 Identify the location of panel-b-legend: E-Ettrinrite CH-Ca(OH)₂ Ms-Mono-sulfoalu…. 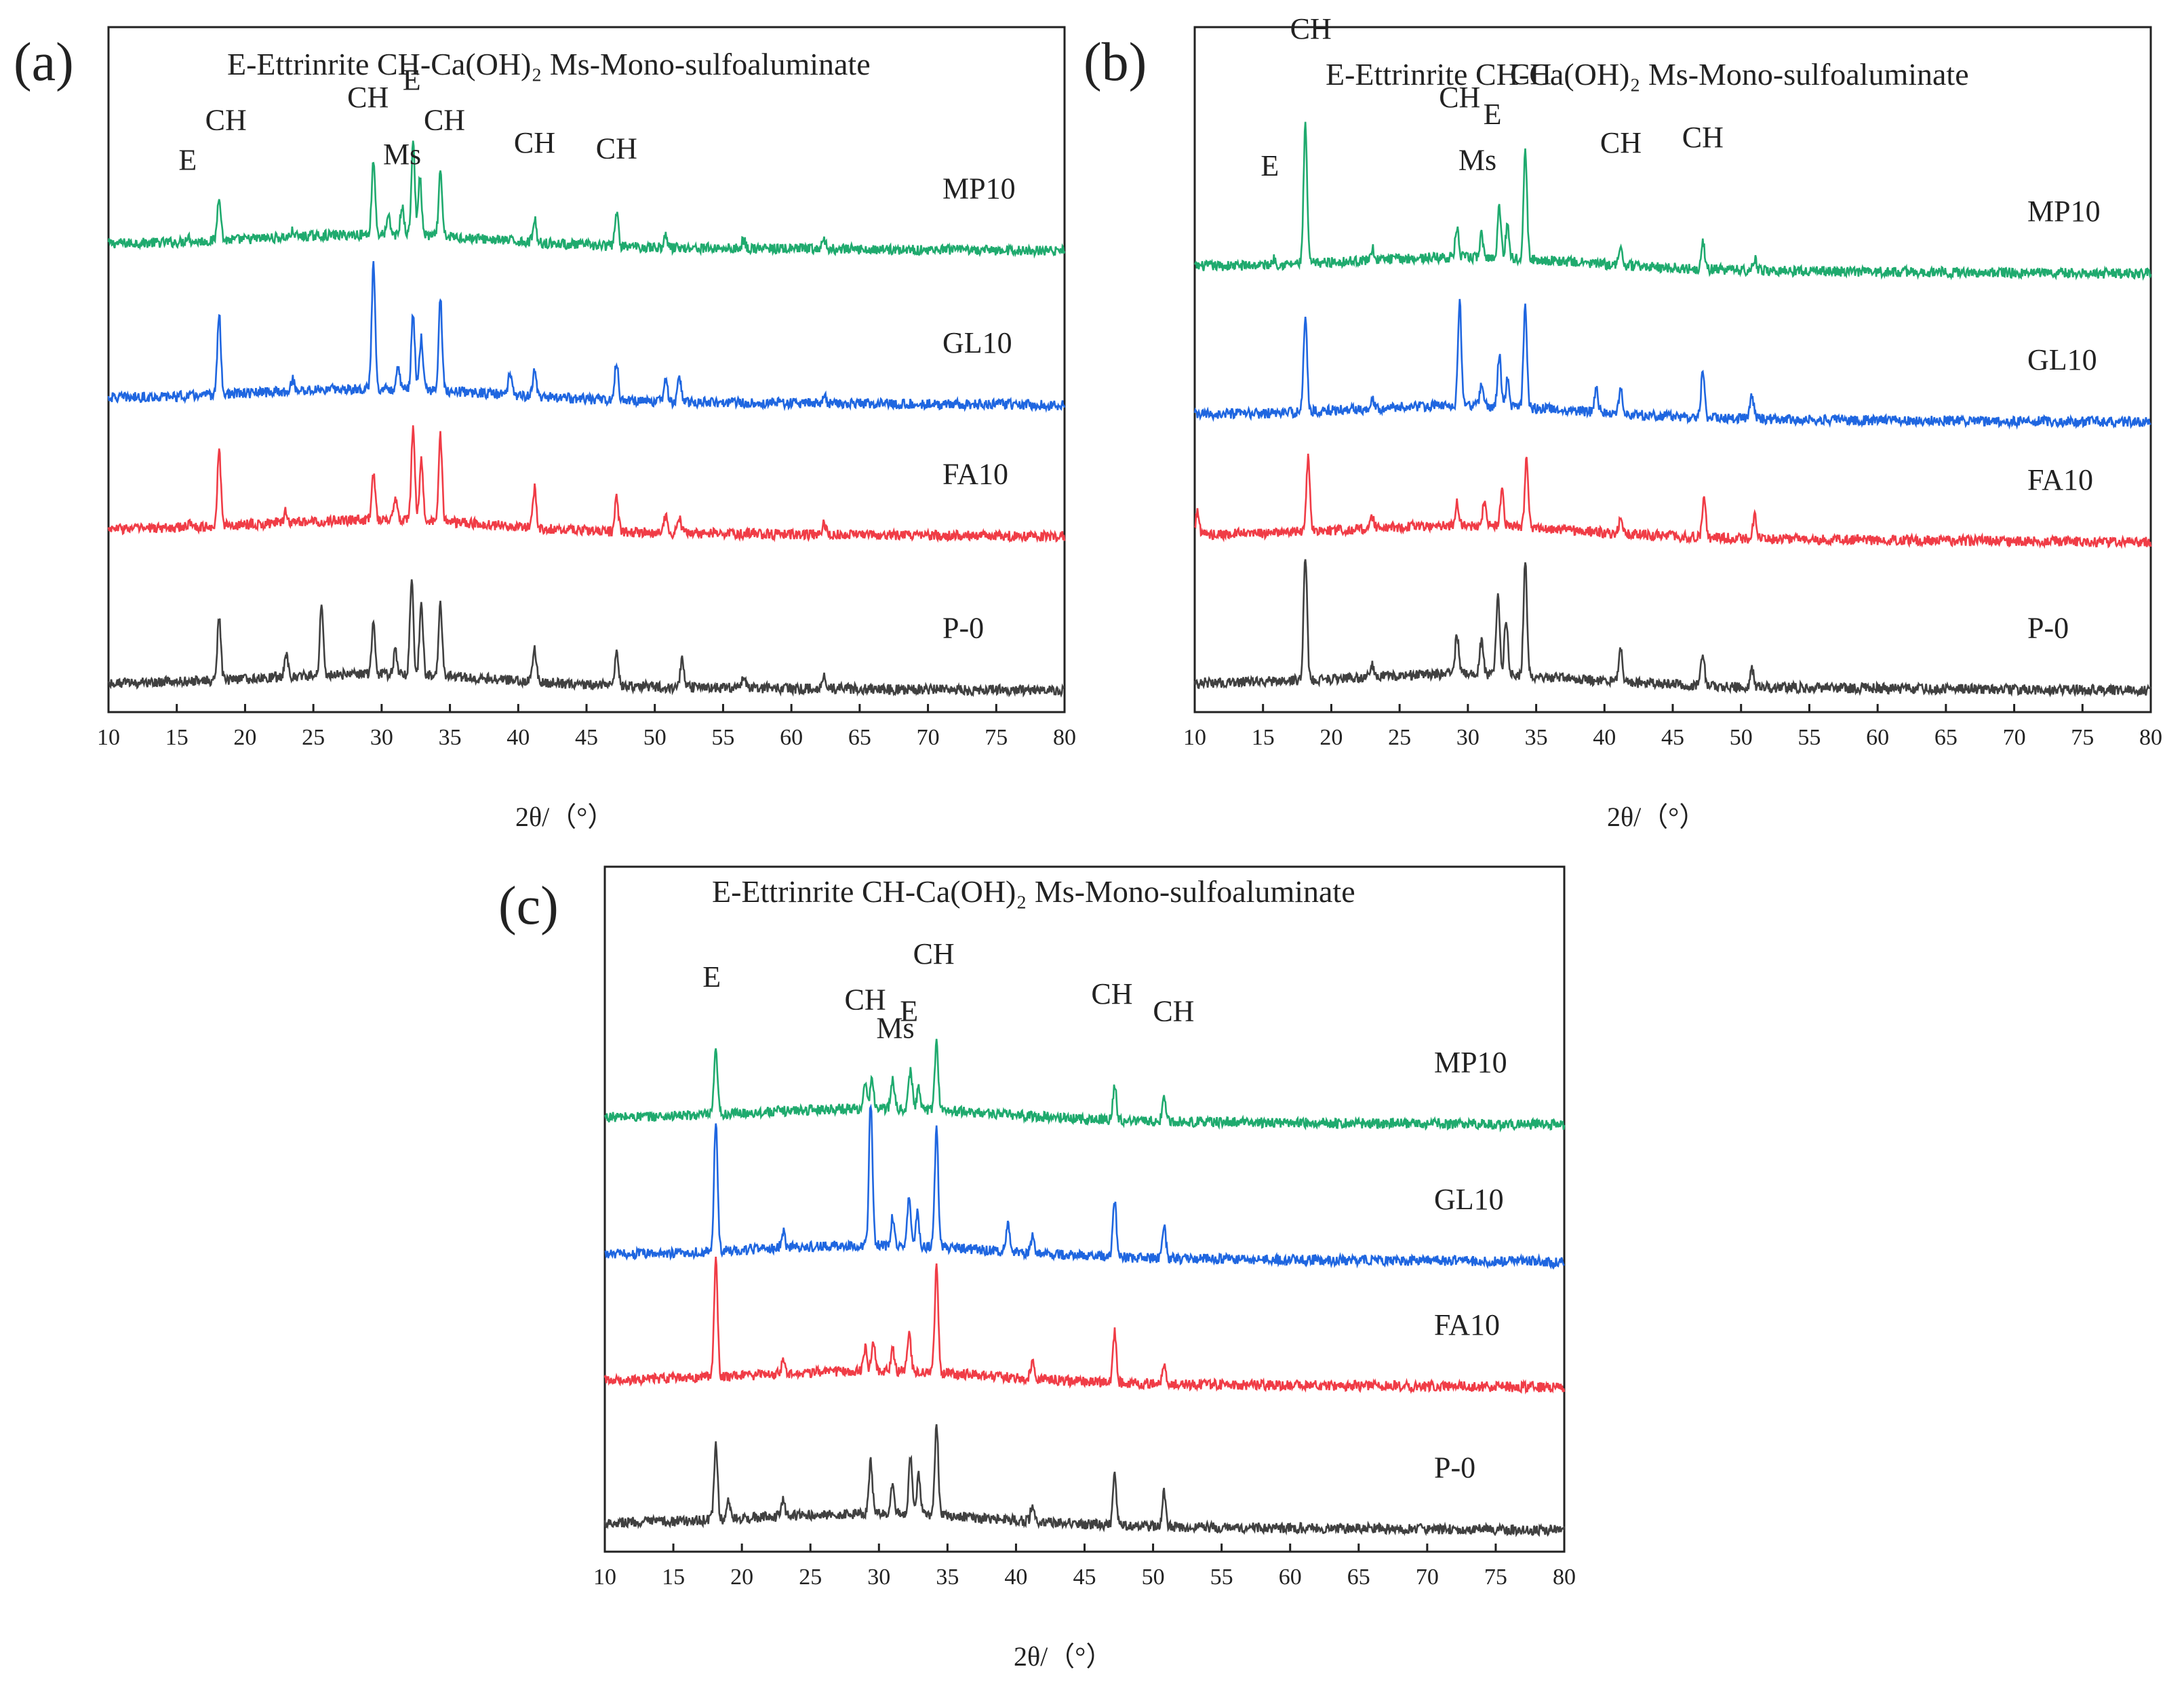
(1648, 74).